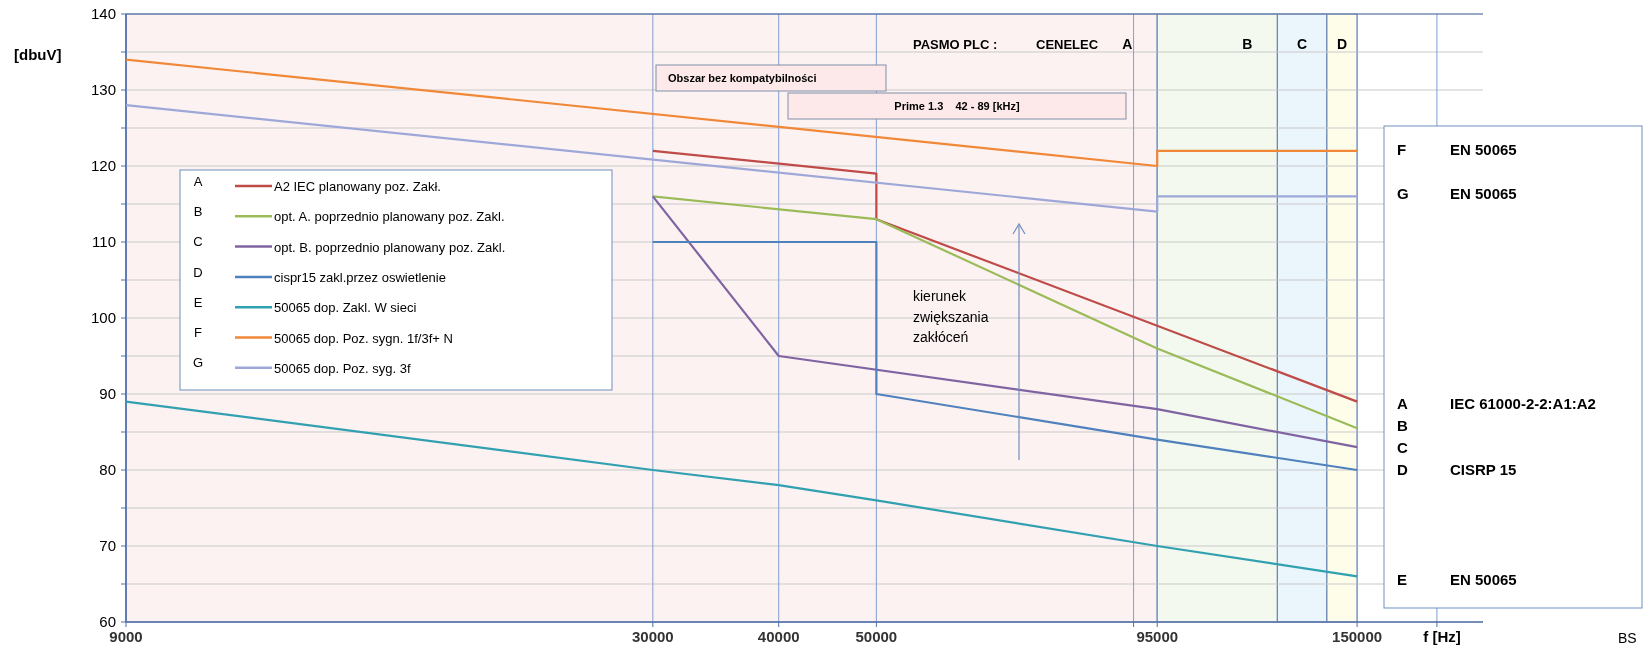 The image size is (1652, 648). What do you see at coordinates (126, 636) in the screenshot?
I see `x-tick-label: 9000` at bounding box center [126, 636].